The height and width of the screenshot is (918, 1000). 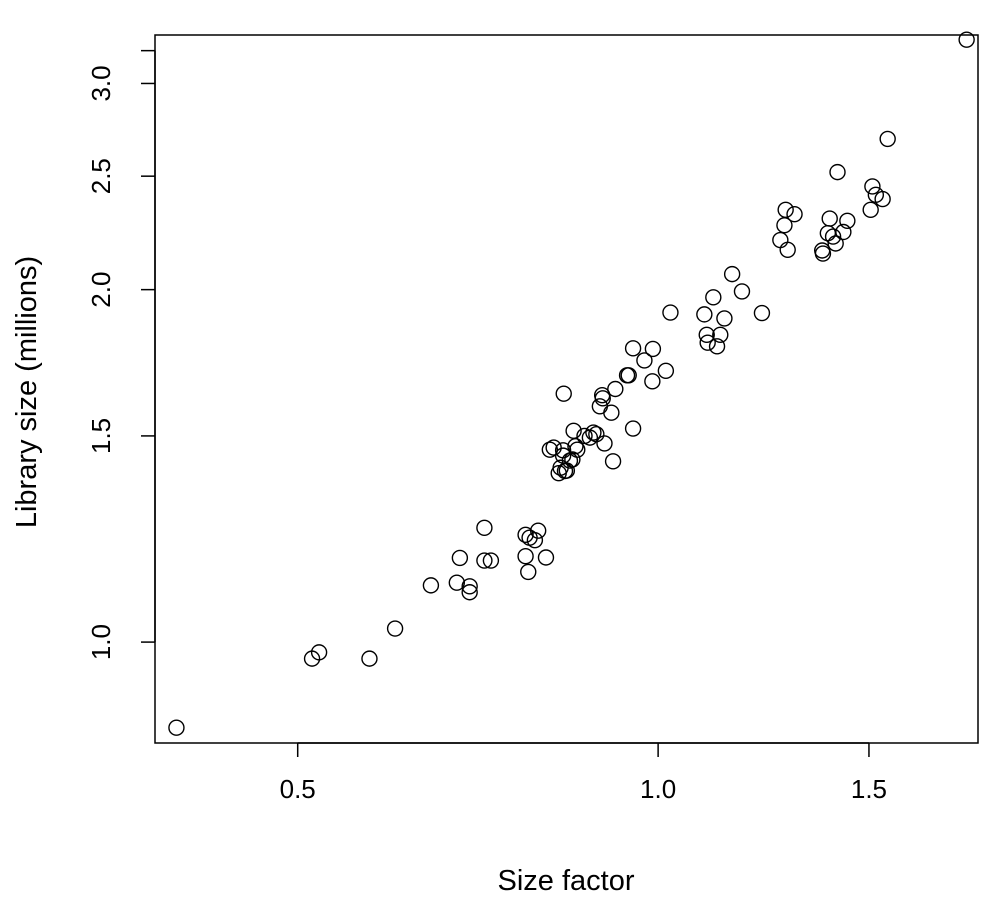 I want to click on x-axis: 0.5 1.0 1.5, so click(x=583, y=773).